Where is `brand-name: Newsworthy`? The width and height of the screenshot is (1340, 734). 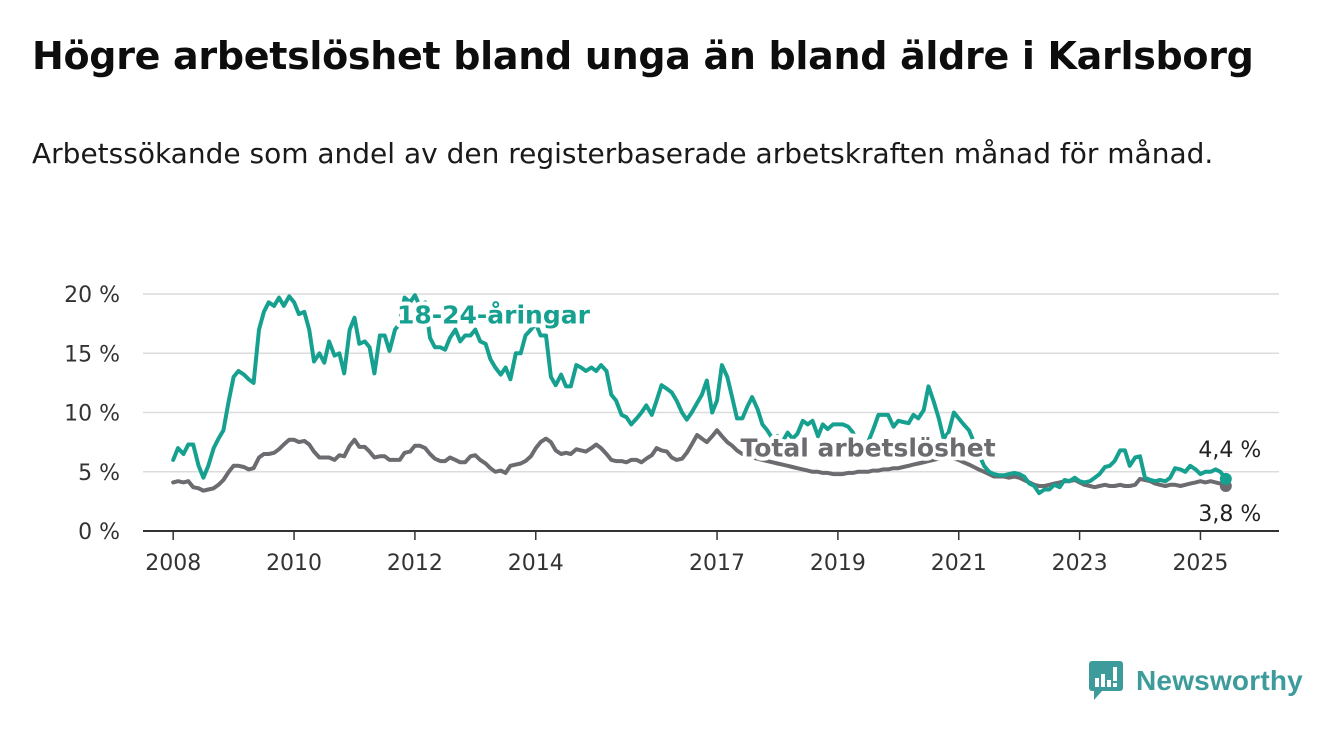 brand-name: Newsworthy is located at coordinates (1219, 680).